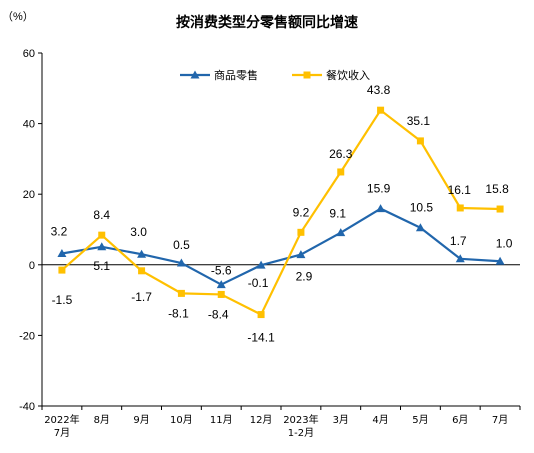  I want to click on legend-marker-triangle, so click(195, 74).